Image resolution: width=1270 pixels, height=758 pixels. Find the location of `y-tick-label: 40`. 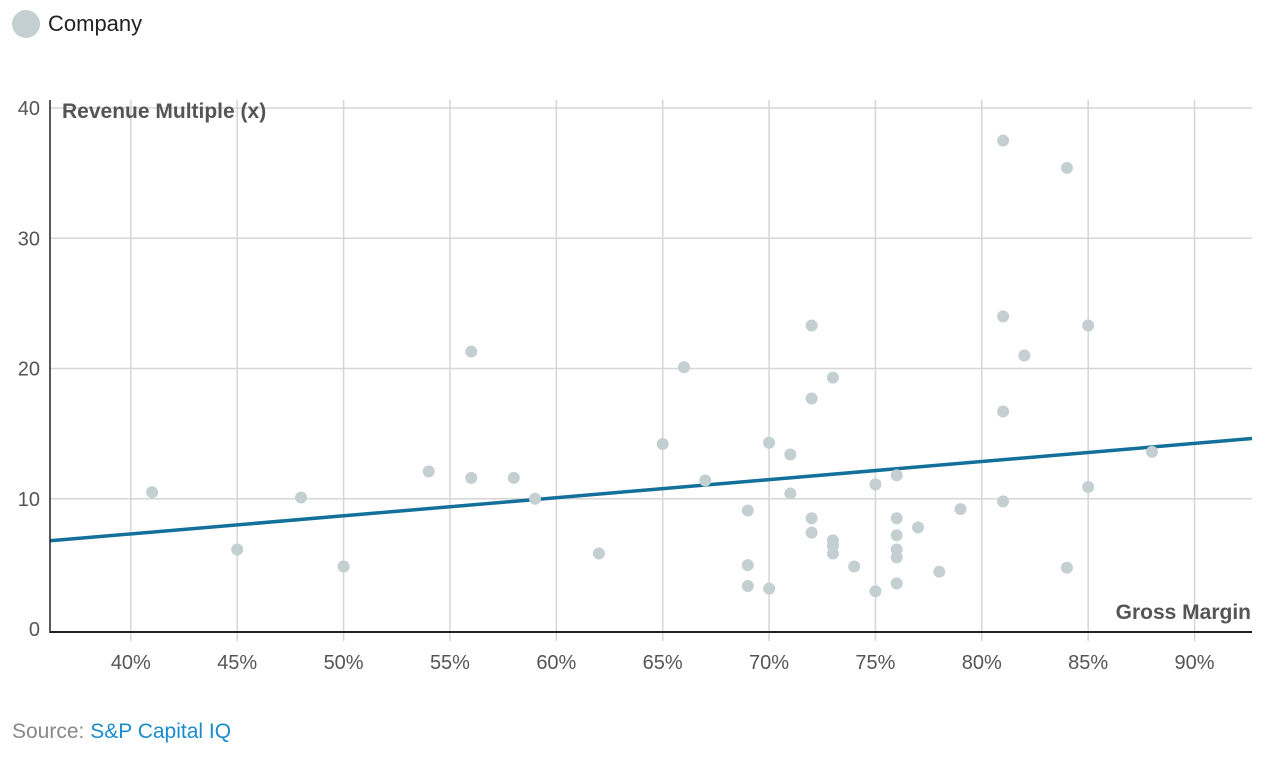

y-tick-label: 40 is located at coordinates (29, 109).